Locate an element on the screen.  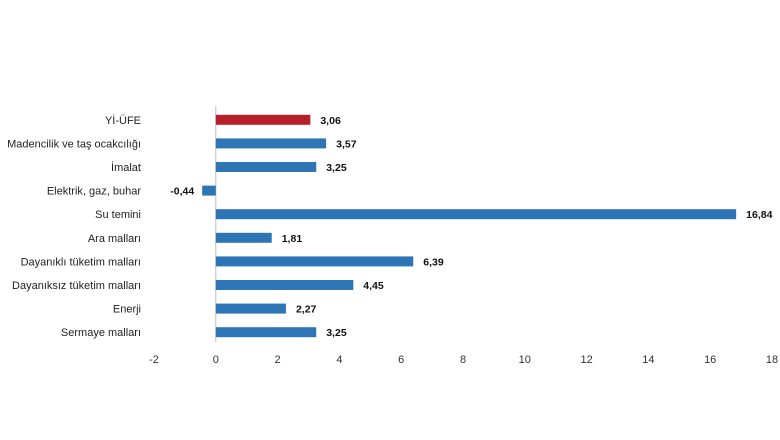
x-tick-label: 6 is located at coordinates (401, 360).